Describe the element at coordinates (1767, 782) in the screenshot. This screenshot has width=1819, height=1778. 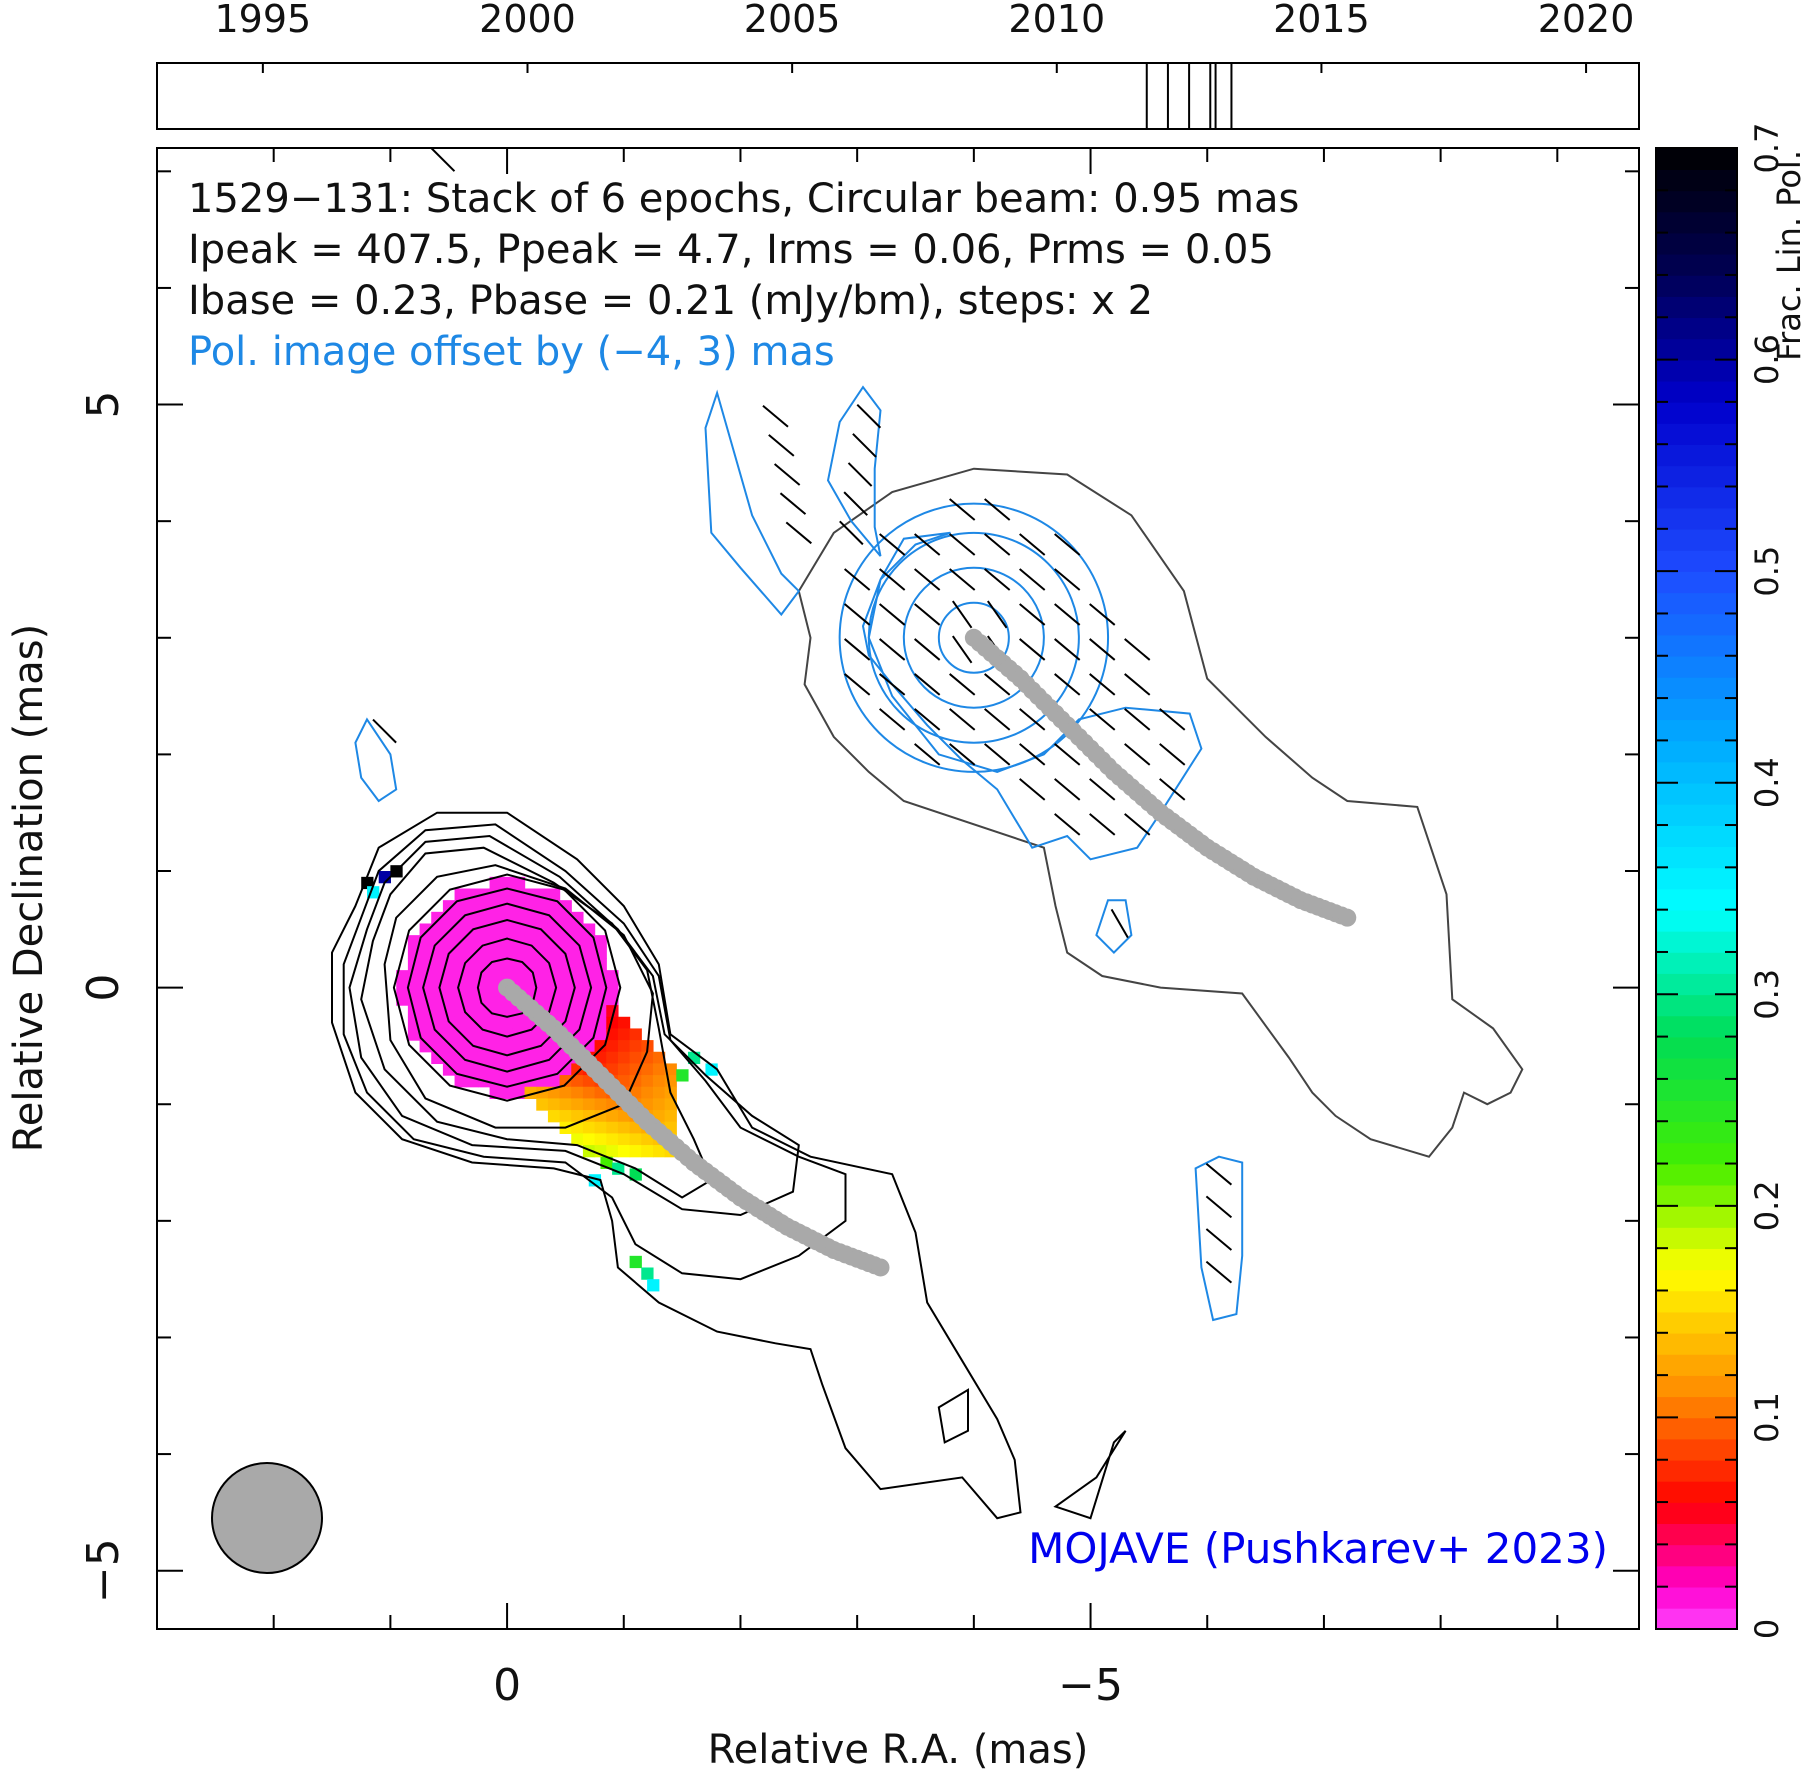
I see `colorbar-tick-label: 0.4` at that location.